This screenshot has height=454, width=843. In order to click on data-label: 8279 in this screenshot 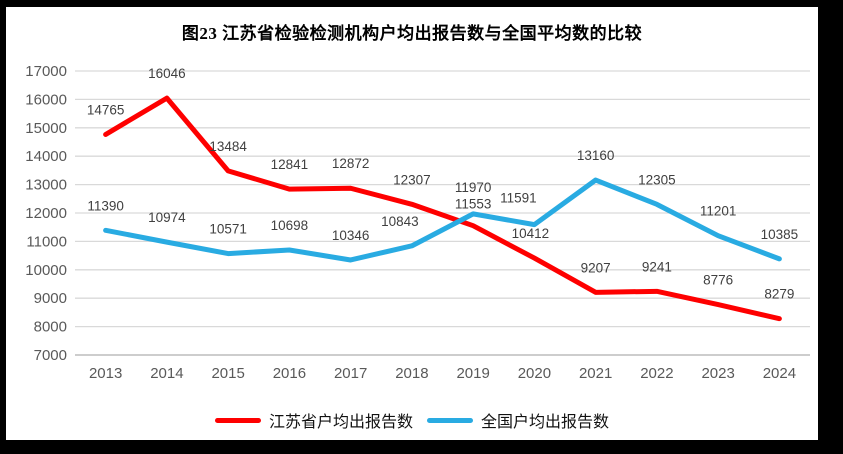, I will do `click(779, 294)`.